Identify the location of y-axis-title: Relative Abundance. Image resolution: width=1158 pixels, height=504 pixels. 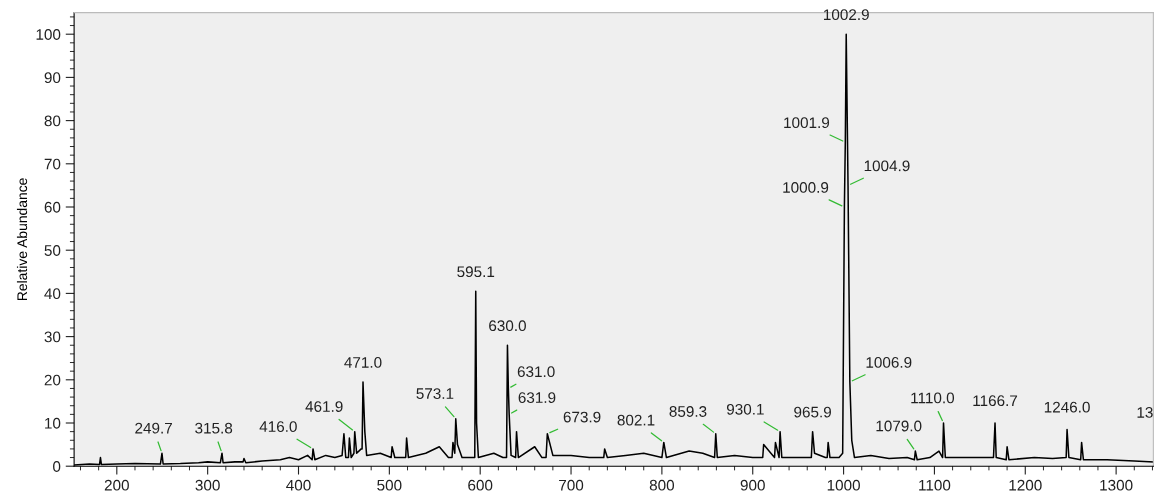
(22, 239).